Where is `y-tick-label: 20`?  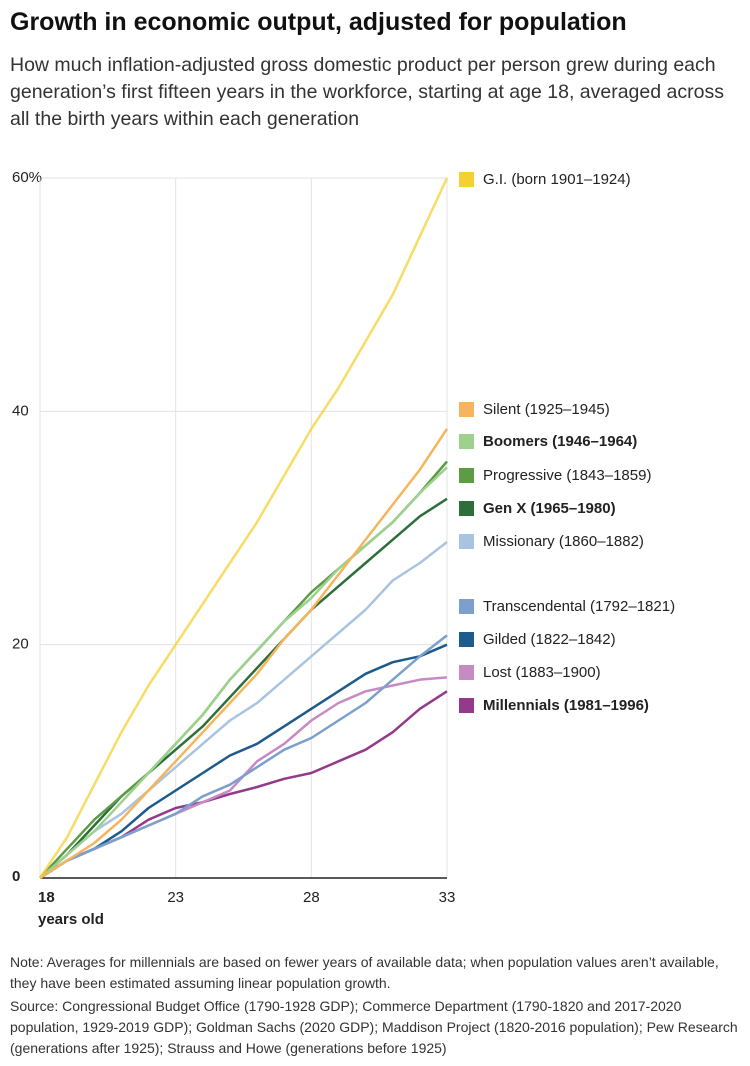
y-tick-label: 20 is located at coordinates (20, 644).